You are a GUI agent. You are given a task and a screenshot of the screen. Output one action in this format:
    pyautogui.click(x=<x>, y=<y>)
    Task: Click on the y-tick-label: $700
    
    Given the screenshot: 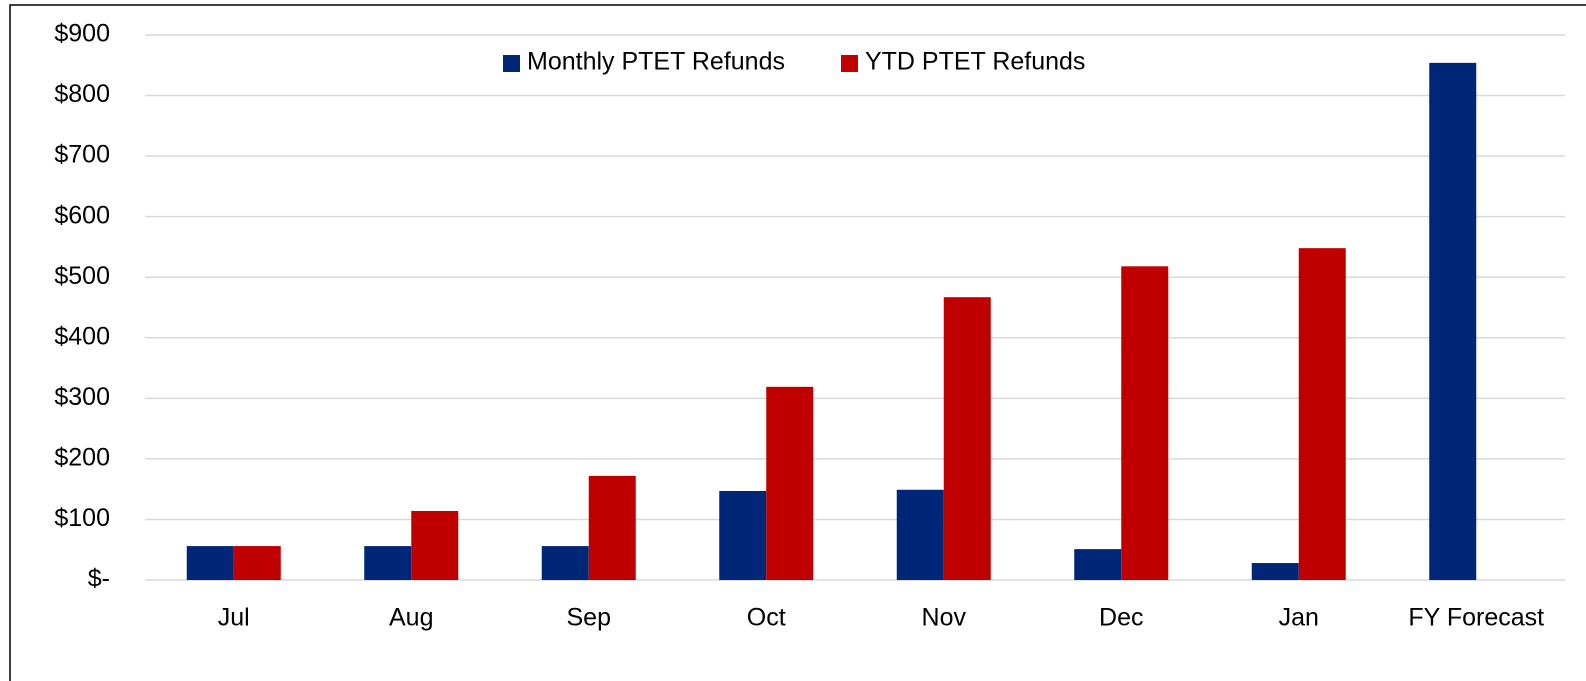 What is the action you would take?
    pyautogui.click(x=82, y=155)
    